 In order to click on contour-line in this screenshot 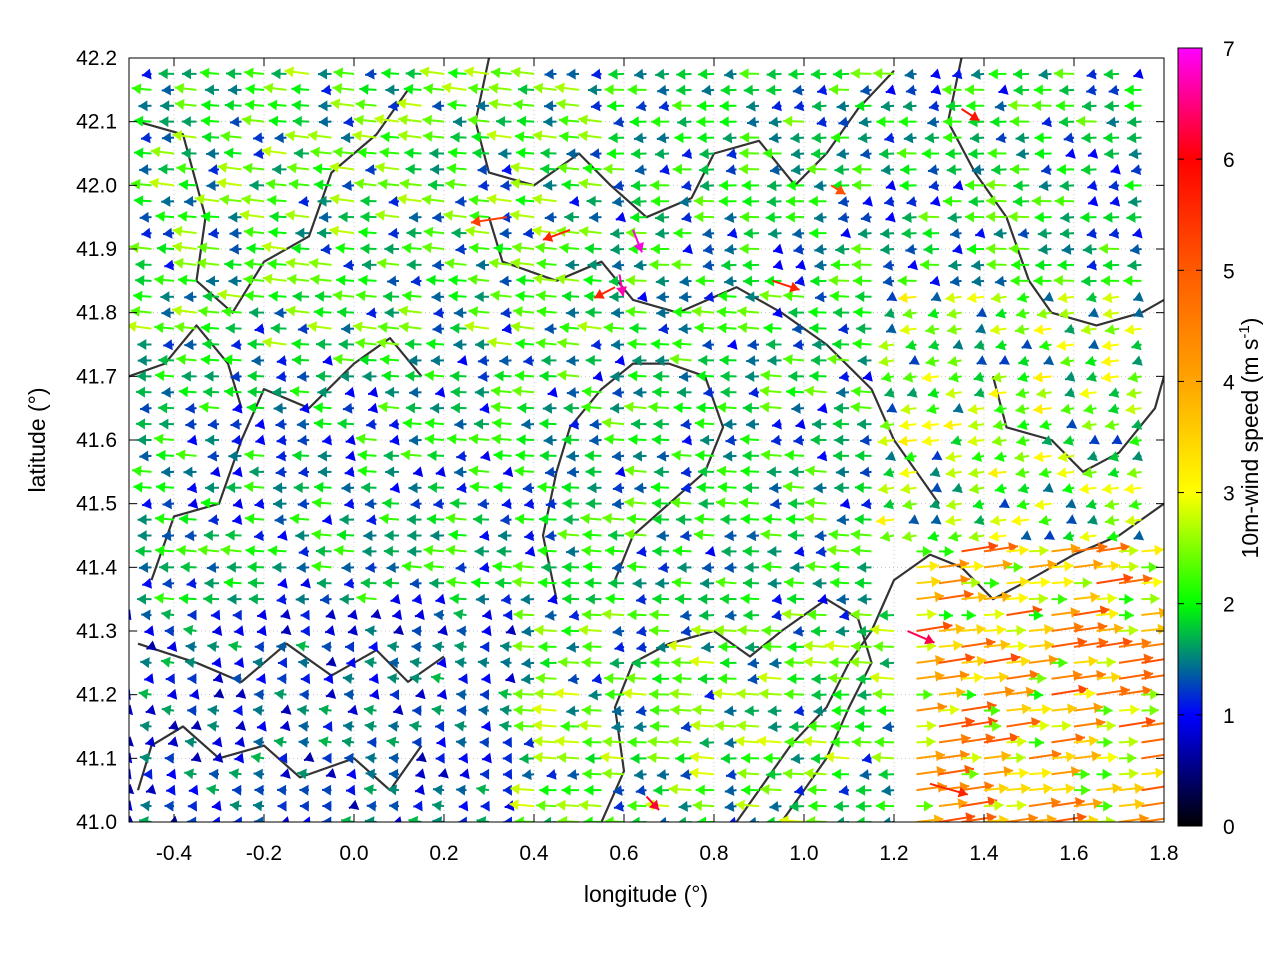, I will do `click(291, 663)`.